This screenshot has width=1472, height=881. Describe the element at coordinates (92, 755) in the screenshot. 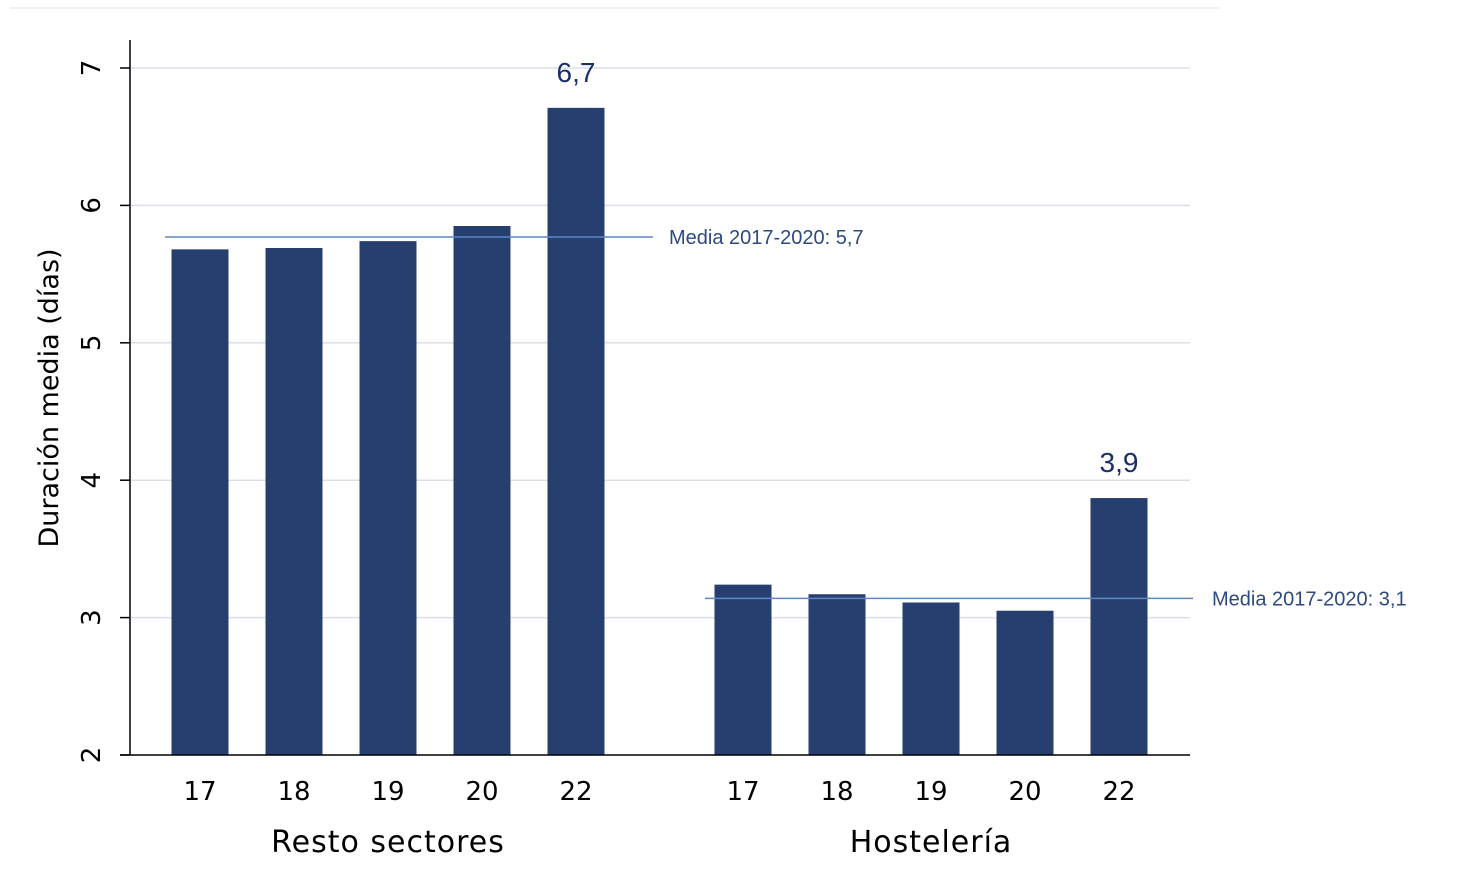

I see `y-tick-label: 2` at that location.